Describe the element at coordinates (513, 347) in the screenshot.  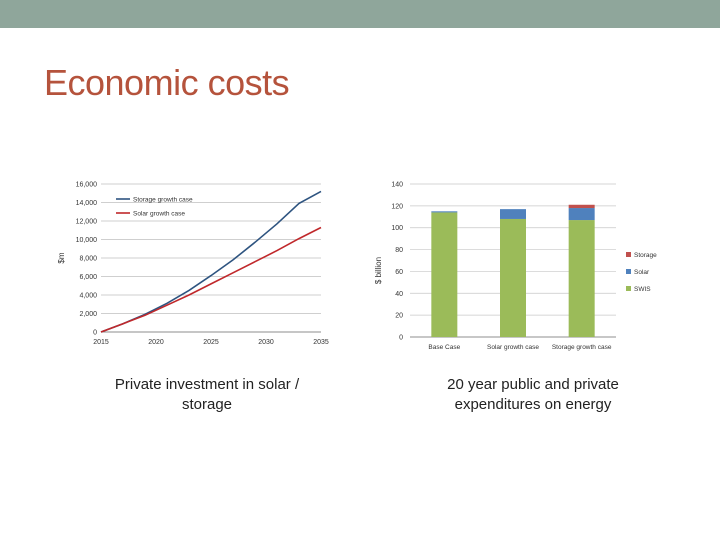
I see `x-tick-label: Solar growth case` at that location.